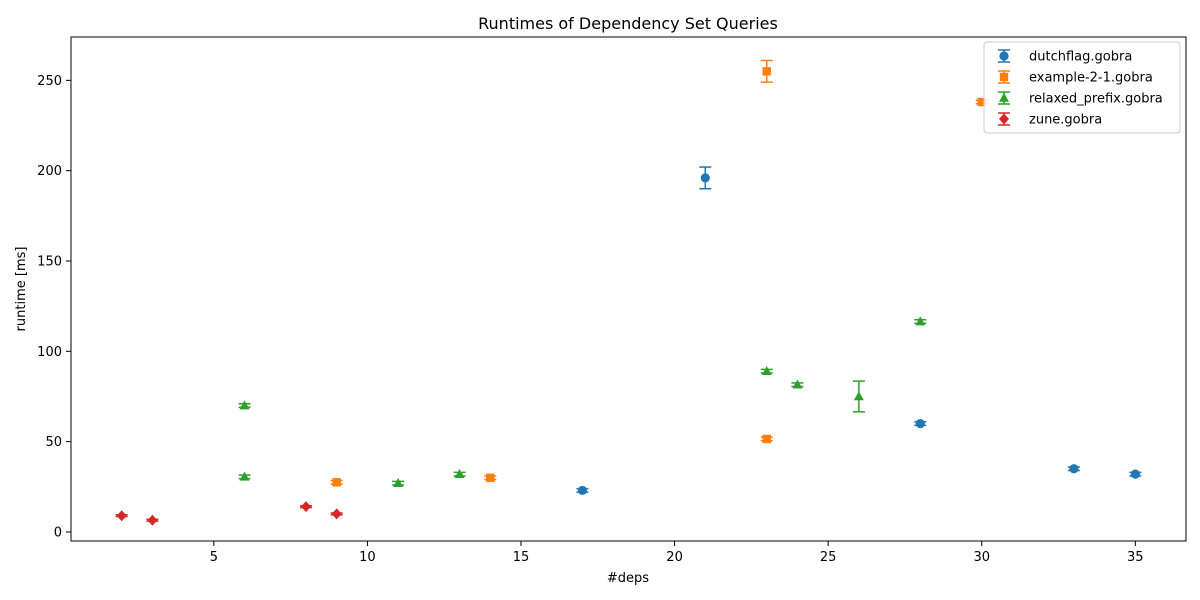  Describe the element at coordinates (1096, 99) in the screenshot. I see `legend-label: relaxed_prefix.gobra` at that location.